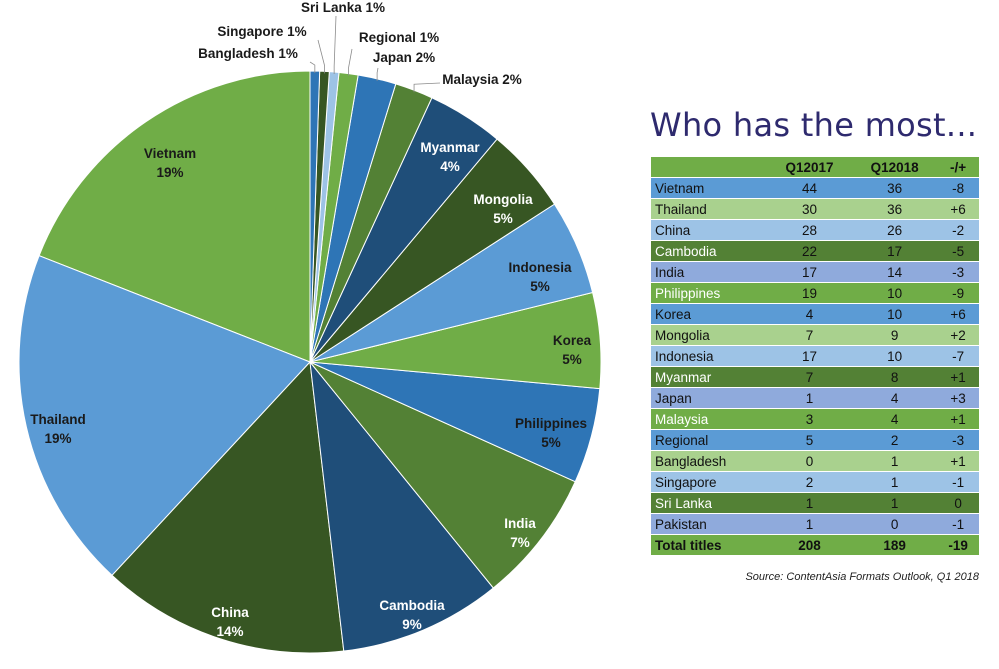 This screenshot has width=999, height=669. Describe the element at coordinates (709, 419) in the screenshot. I see `row-country: Malaysia` at that location.